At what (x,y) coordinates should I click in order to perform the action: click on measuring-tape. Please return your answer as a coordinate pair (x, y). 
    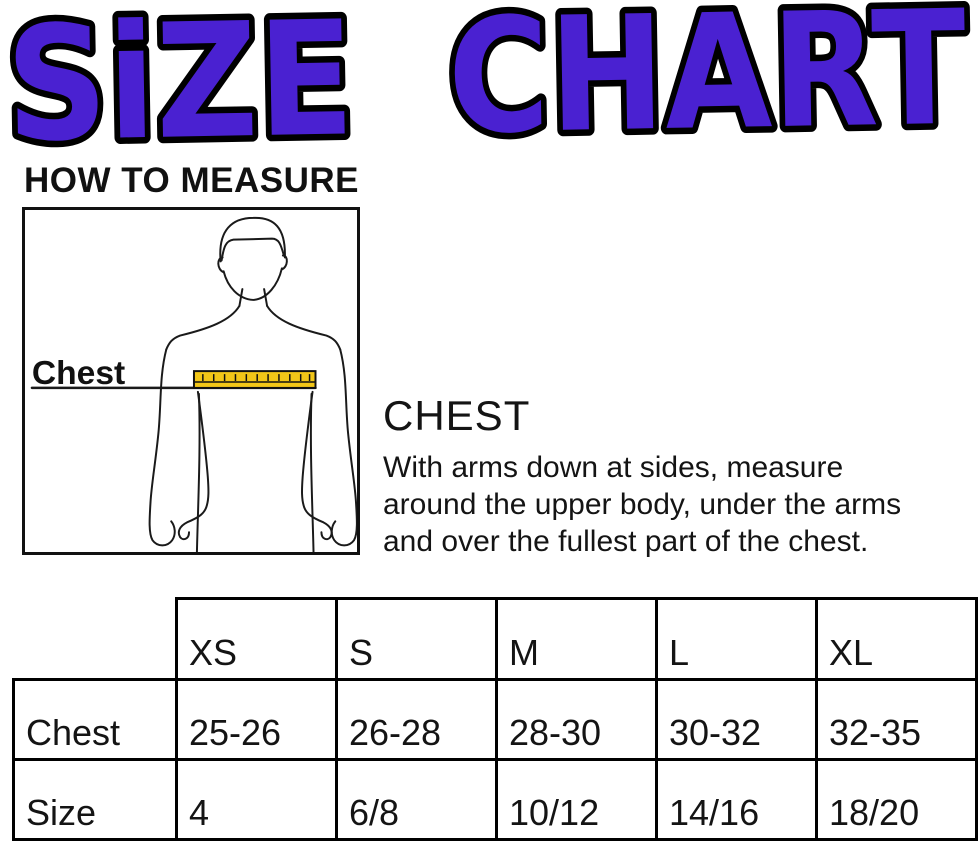
    Looking at the image, I should click on (254, 379).